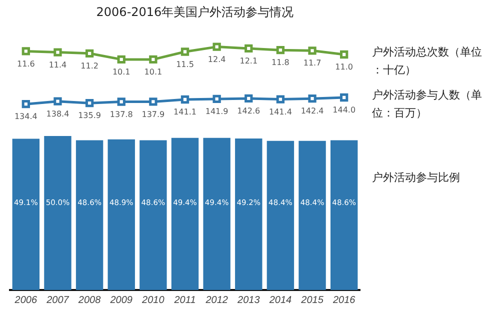  Describe the element at coordinates (312, 111) in the screenshot. I see `data-label: 142.4` at that location.